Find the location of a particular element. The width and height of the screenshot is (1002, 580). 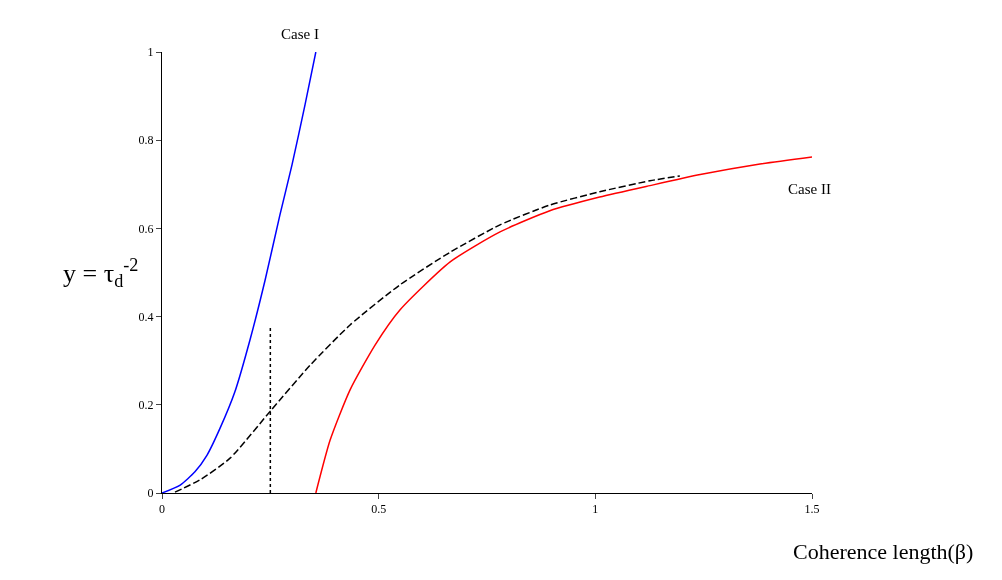

y-tick-label: 0.8 is located at coordinates (146, 140).